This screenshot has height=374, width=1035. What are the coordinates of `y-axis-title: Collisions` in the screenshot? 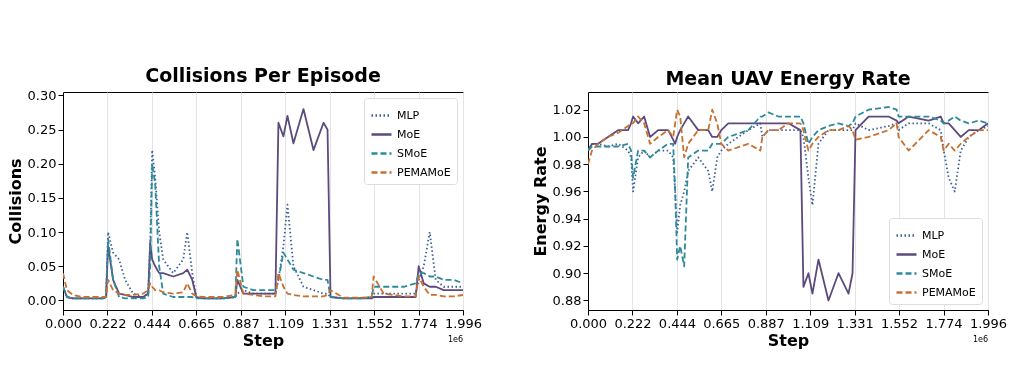 It's located at (15, 201).